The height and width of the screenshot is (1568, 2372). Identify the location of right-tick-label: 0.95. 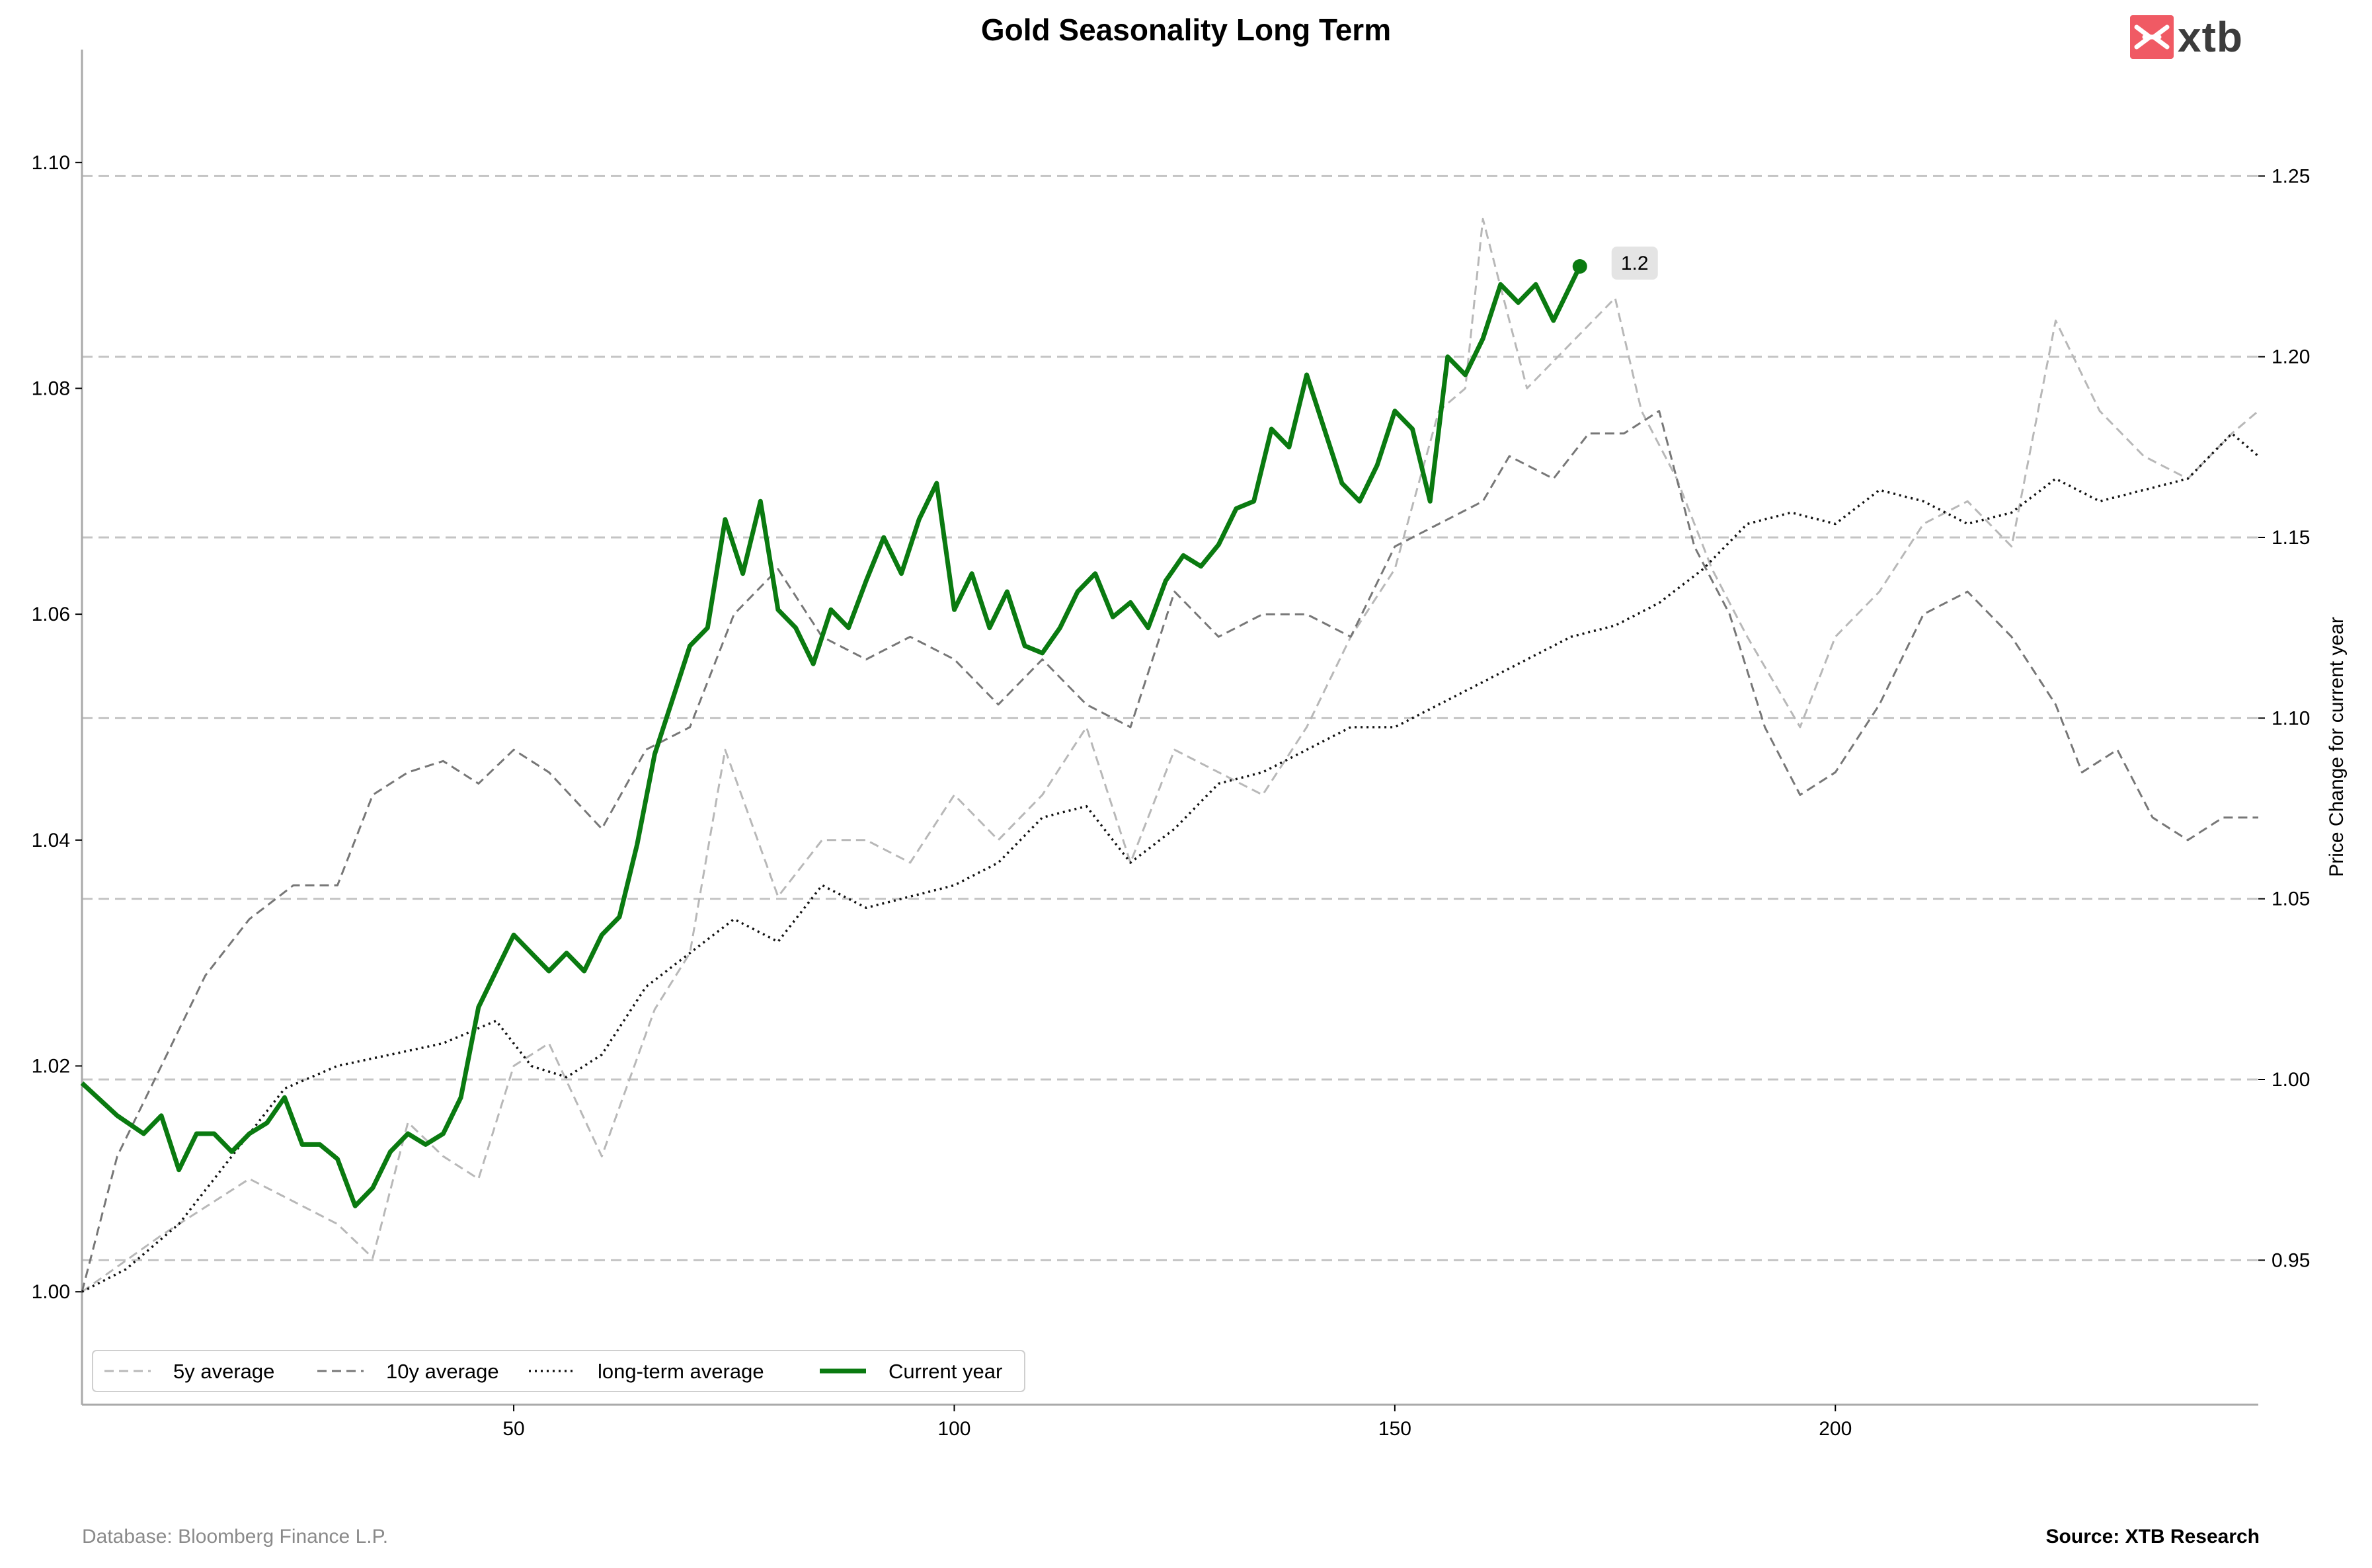
(2291, 1260).